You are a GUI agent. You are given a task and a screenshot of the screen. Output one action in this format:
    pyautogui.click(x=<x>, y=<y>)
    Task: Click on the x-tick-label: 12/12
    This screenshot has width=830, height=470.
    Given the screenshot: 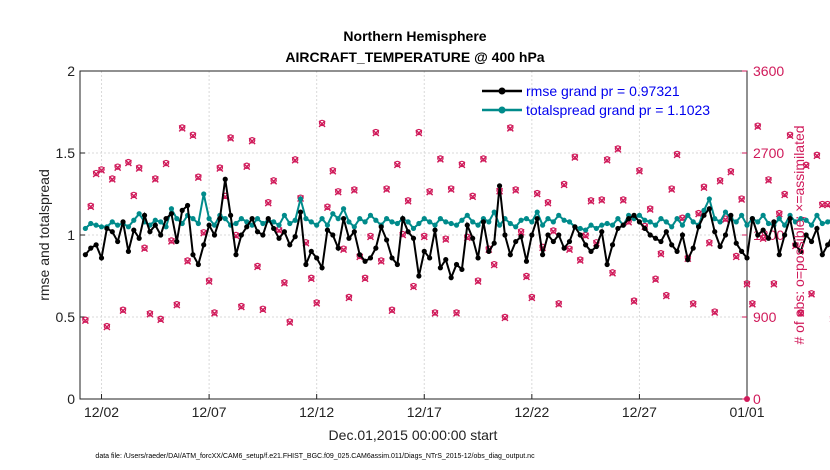 What is the action you would take?
    pyautogui.click(x=316, y=412)
    